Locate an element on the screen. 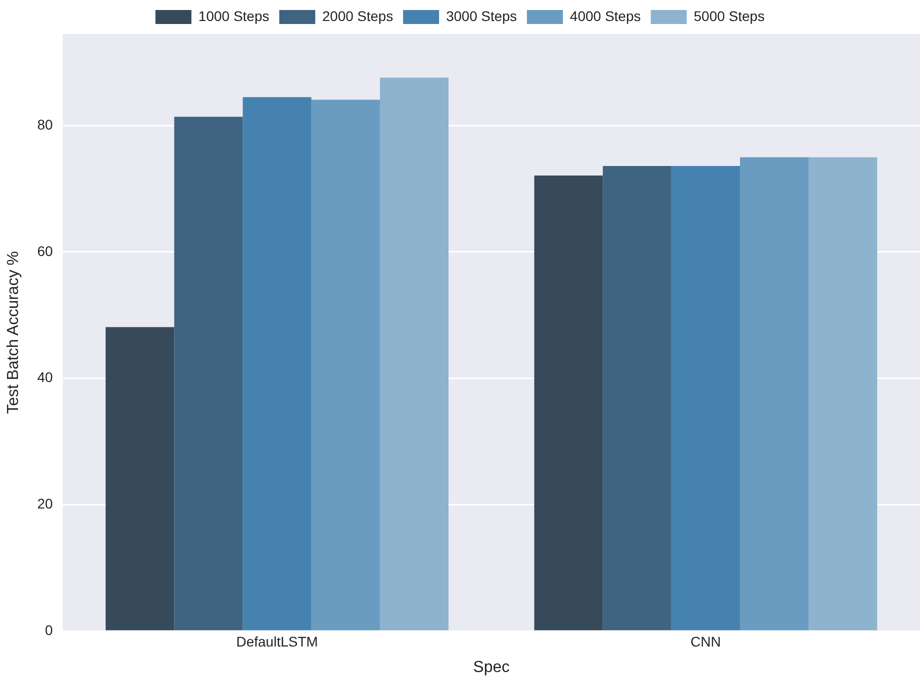 The image size is (920, 681). y-tick-label: 80 is located at coordinates (45, 124).